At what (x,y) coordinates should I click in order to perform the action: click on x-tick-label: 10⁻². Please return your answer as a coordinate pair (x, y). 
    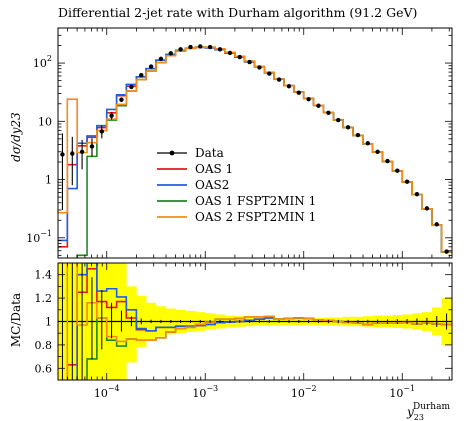
    Looking at the image, I should click on (304, 392).